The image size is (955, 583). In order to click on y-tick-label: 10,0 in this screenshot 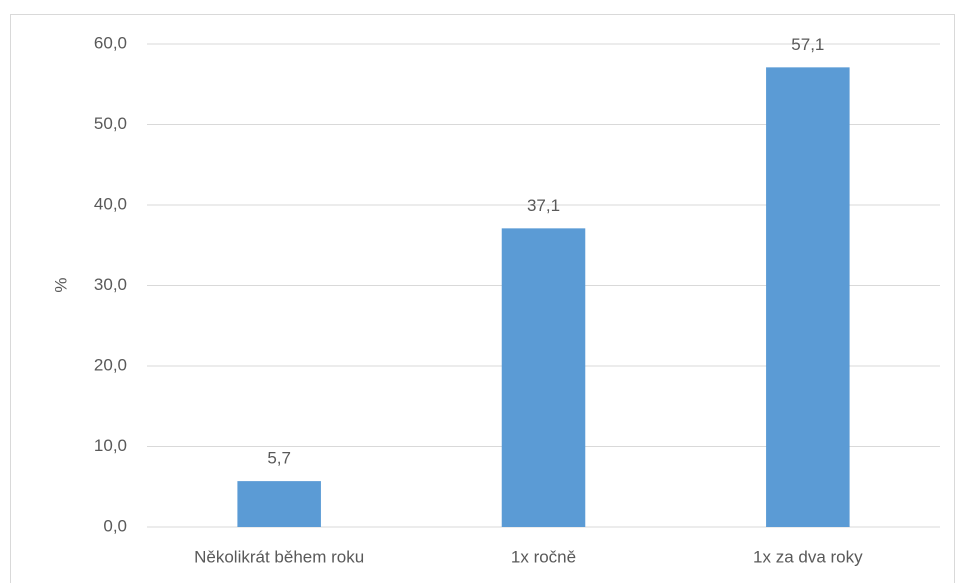, I will do `click(110, 445)`.